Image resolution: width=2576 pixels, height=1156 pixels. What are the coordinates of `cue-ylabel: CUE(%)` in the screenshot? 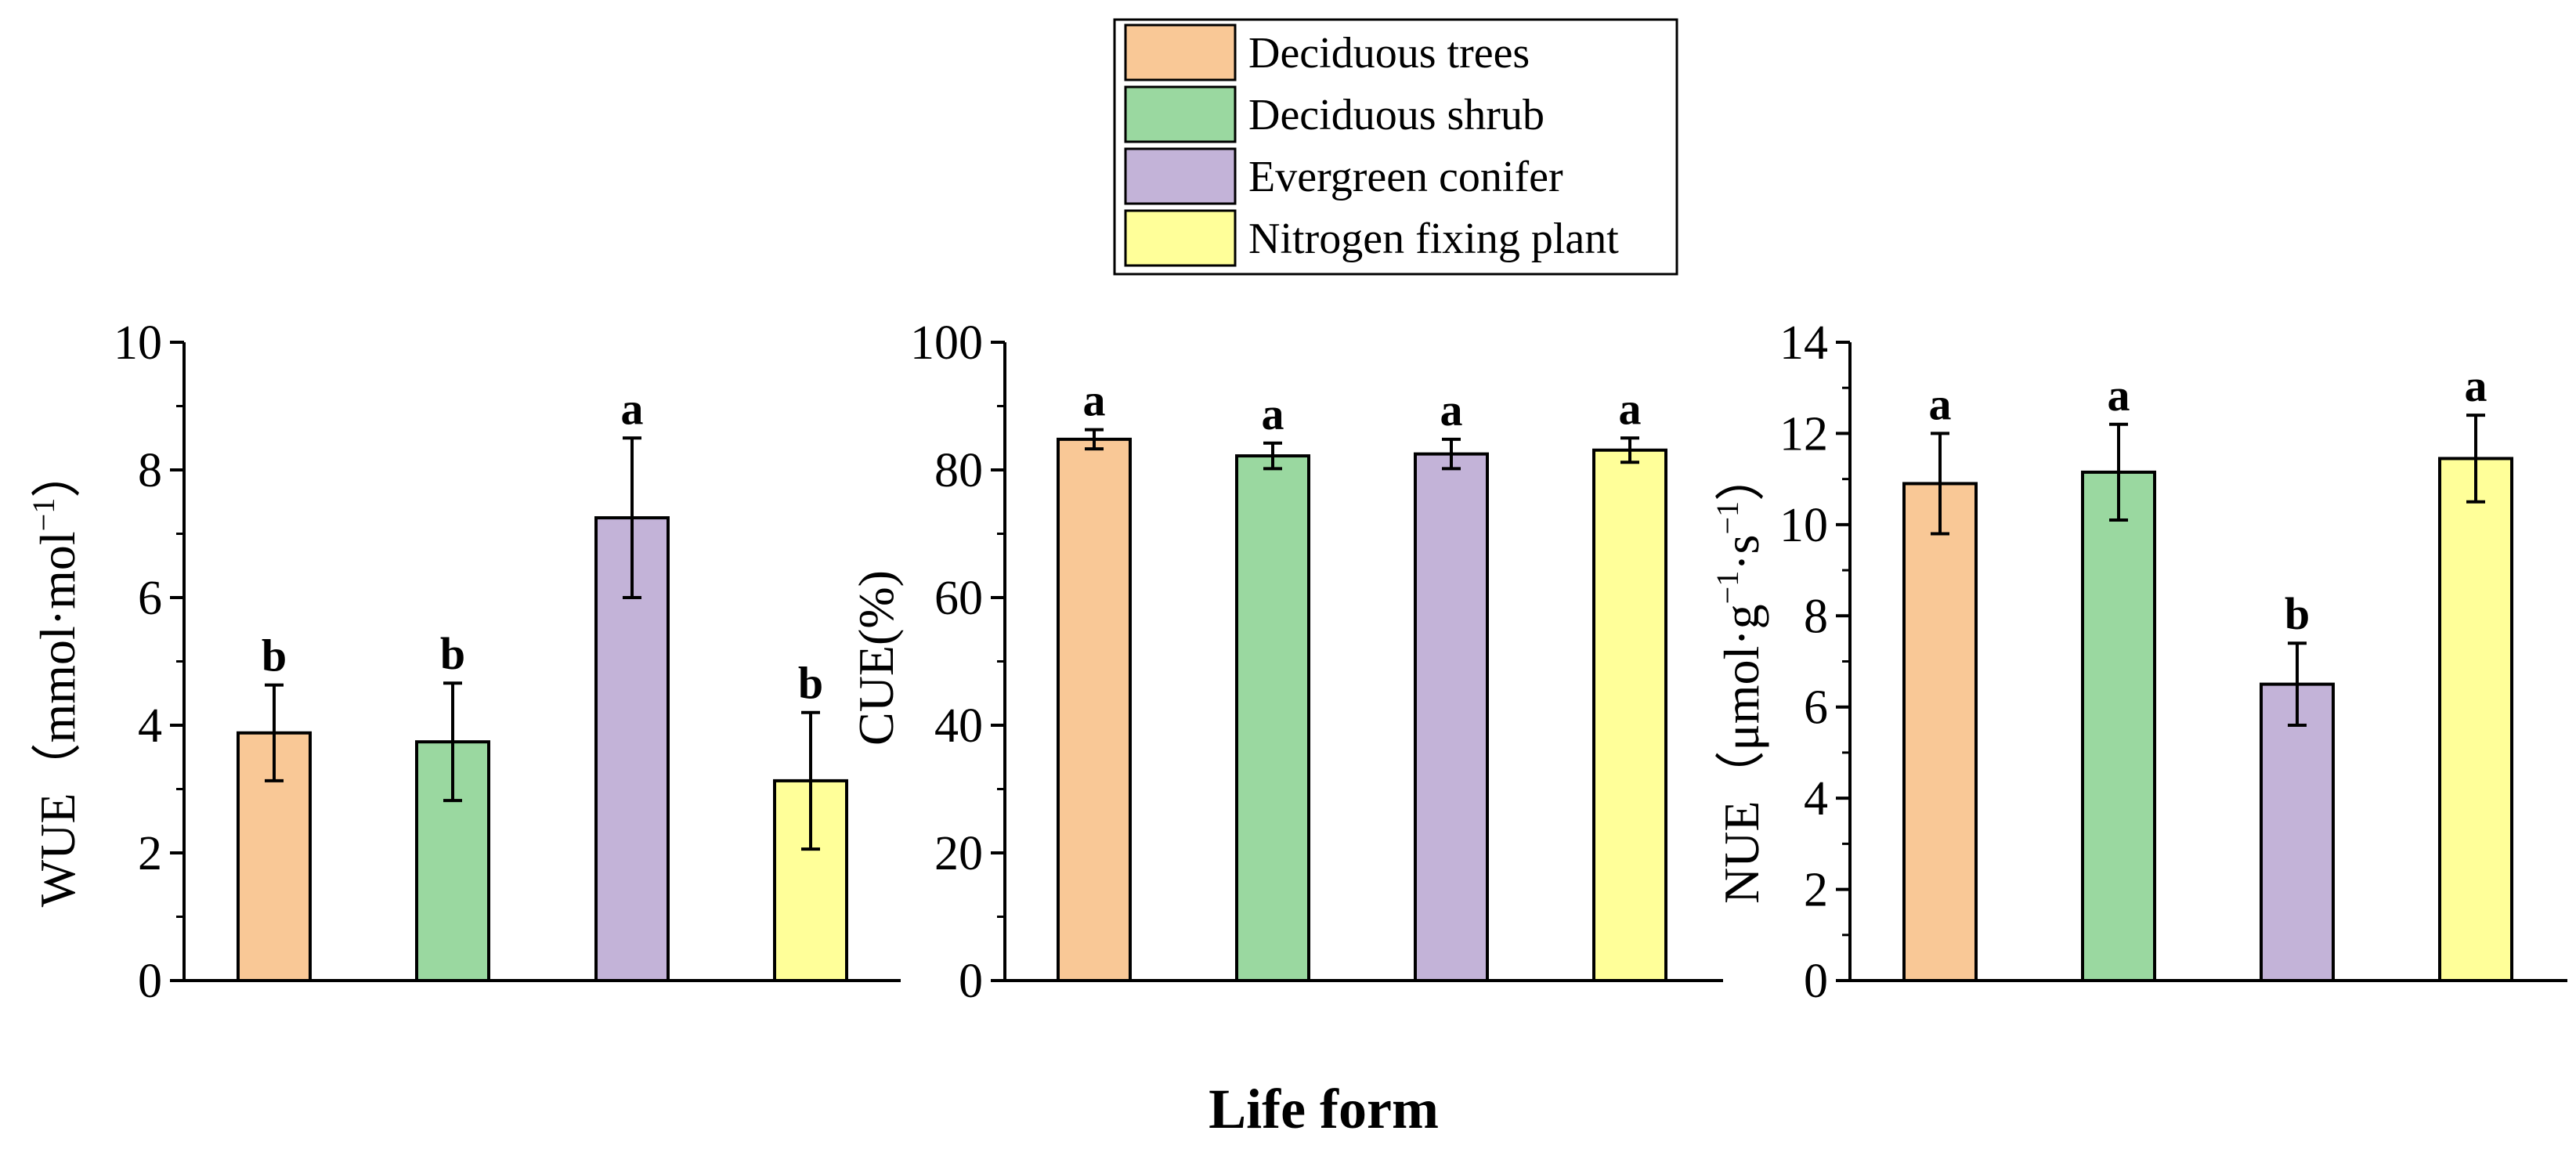 It's located at (876, 658).